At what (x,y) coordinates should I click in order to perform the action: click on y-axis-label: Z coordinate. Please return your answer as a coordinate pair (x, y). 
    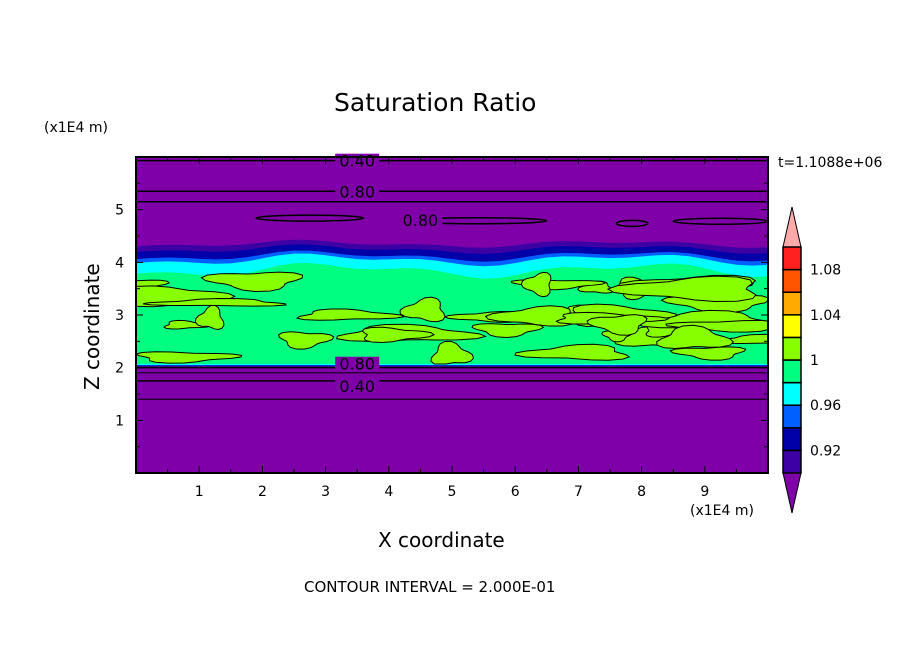
    Looking at the image, I should click on (92, 326).